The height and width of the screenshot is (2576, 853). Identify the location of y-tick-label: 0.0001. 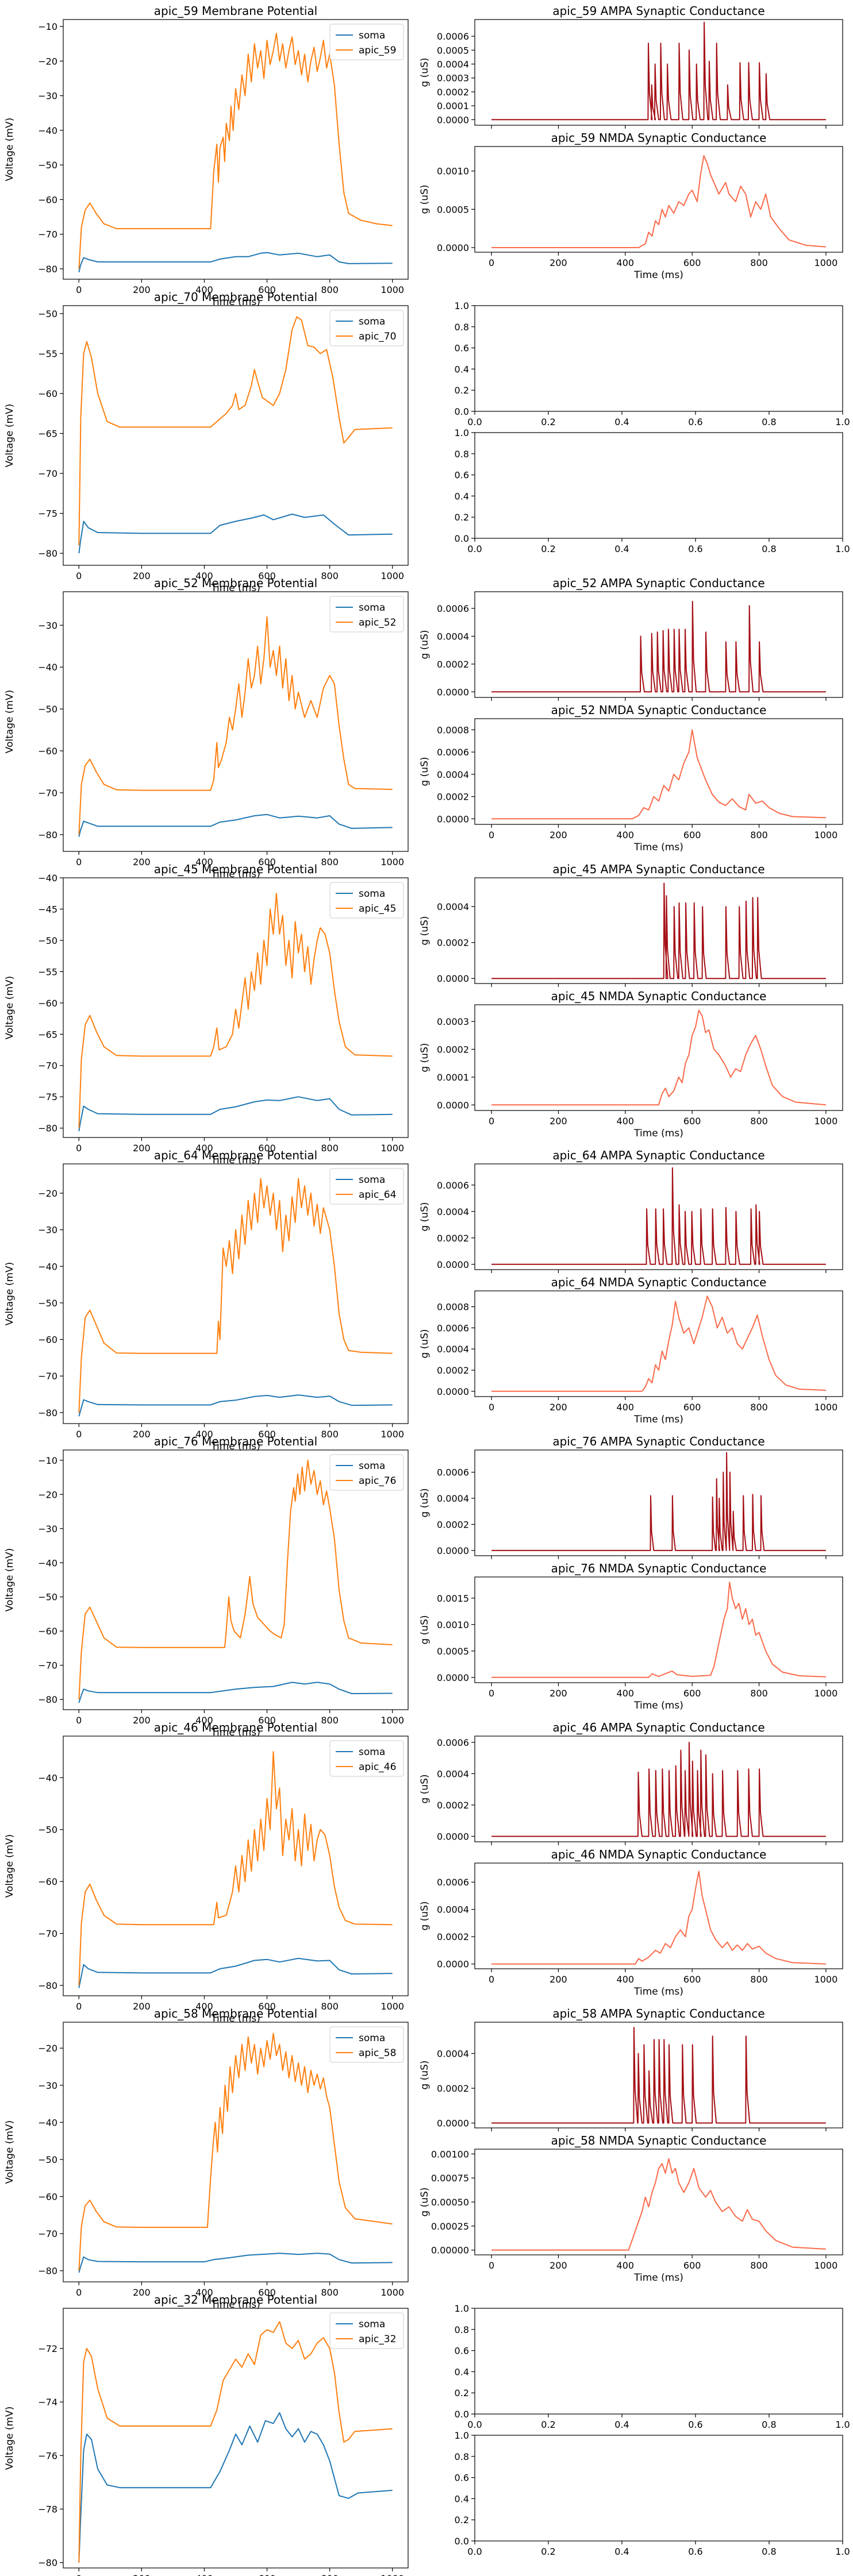
(453, 1077).